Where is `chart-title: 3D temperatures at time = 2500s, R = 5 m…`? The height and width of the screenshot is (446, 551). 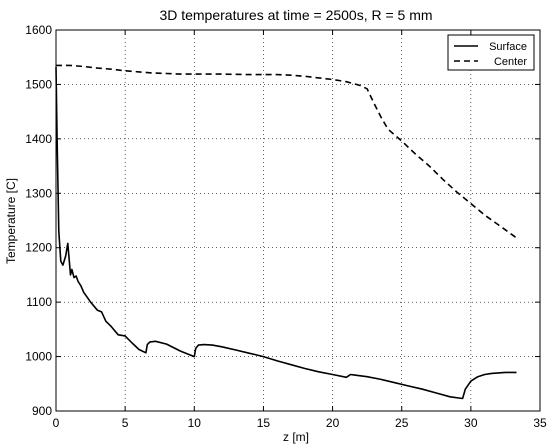
chart-title: 3D temperatures at time = 2500s, R = 5 m… is located at coordinates (295, 15).